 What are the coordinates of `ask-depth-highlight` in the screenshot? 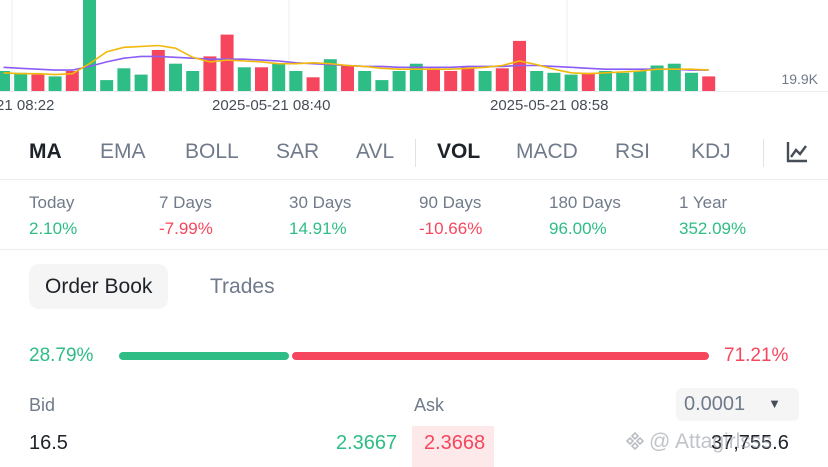 It's located at (453, 446).